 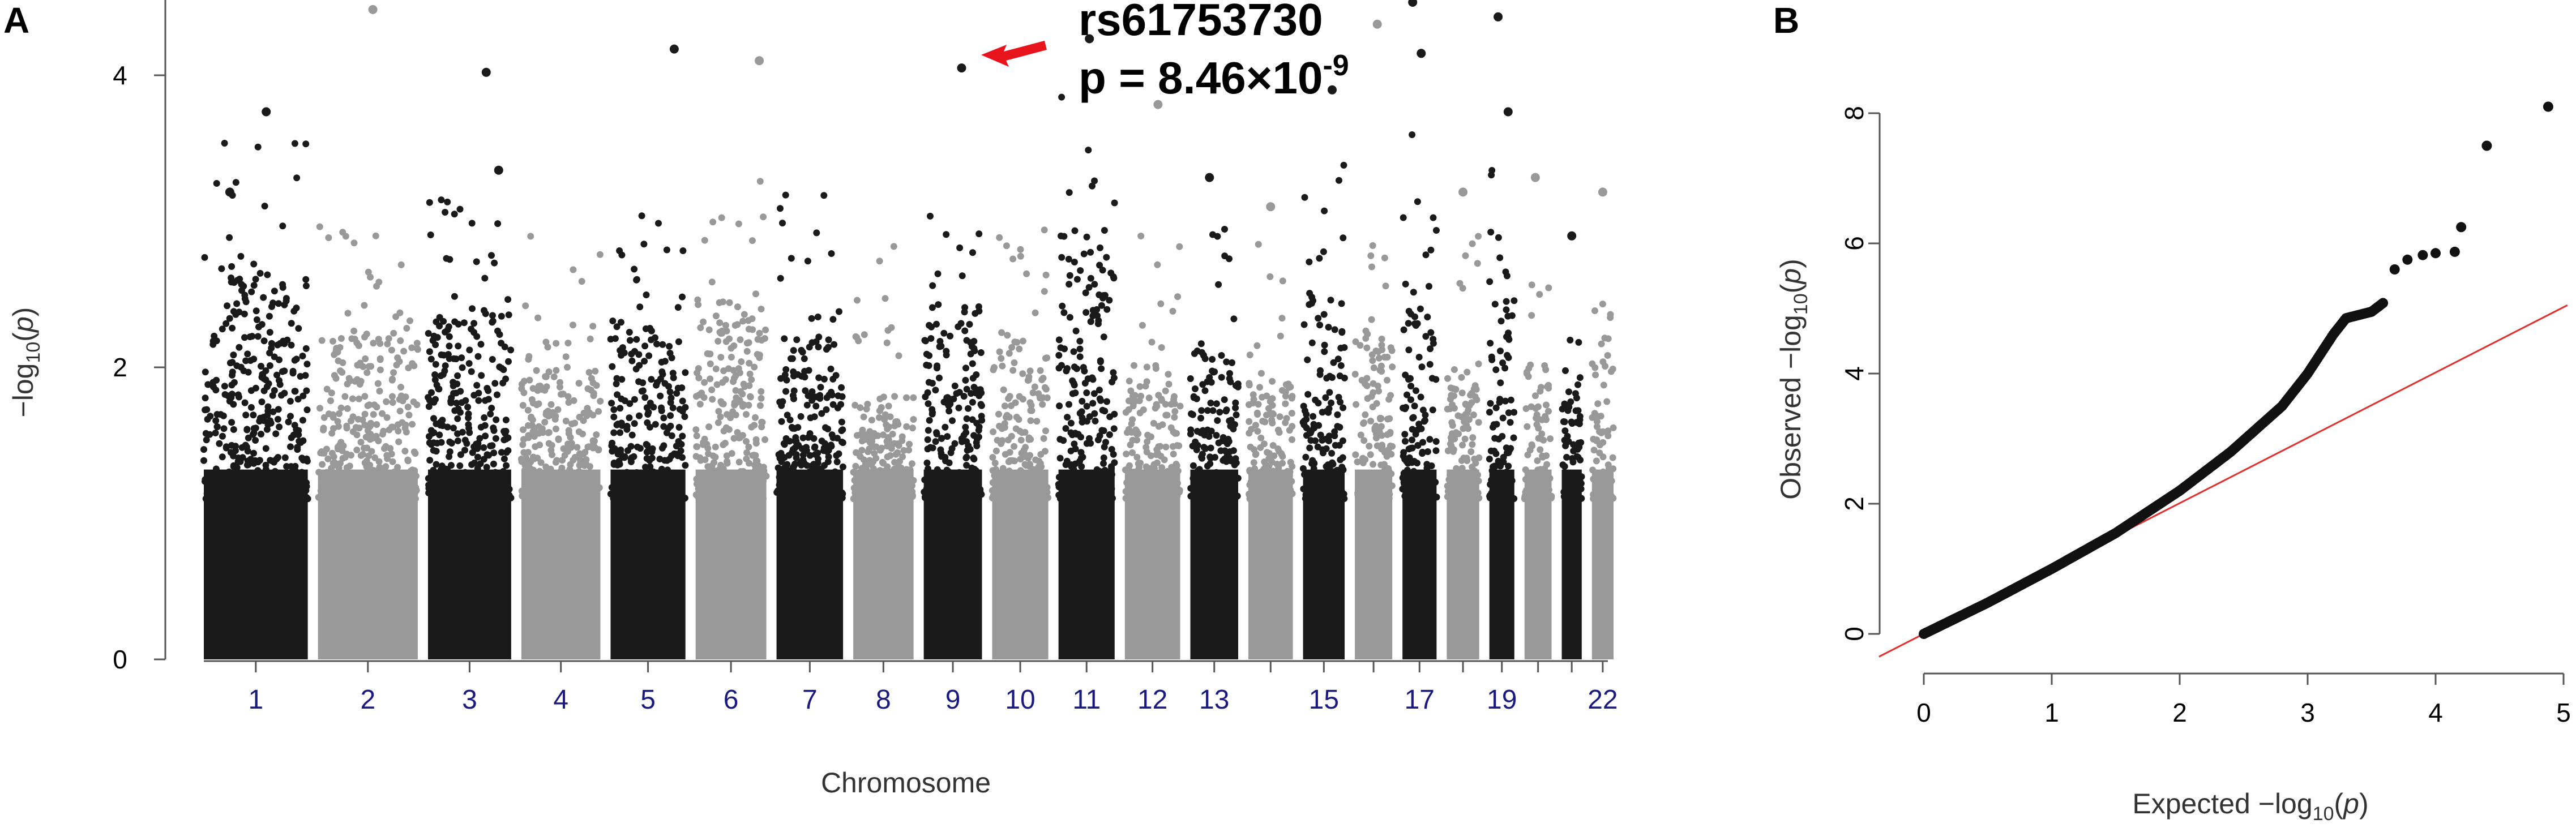 What do you see at coordinates (810, 564) in the screenshot?
I see `chromosome-7-dense-band` at bounding box center [810, 564].